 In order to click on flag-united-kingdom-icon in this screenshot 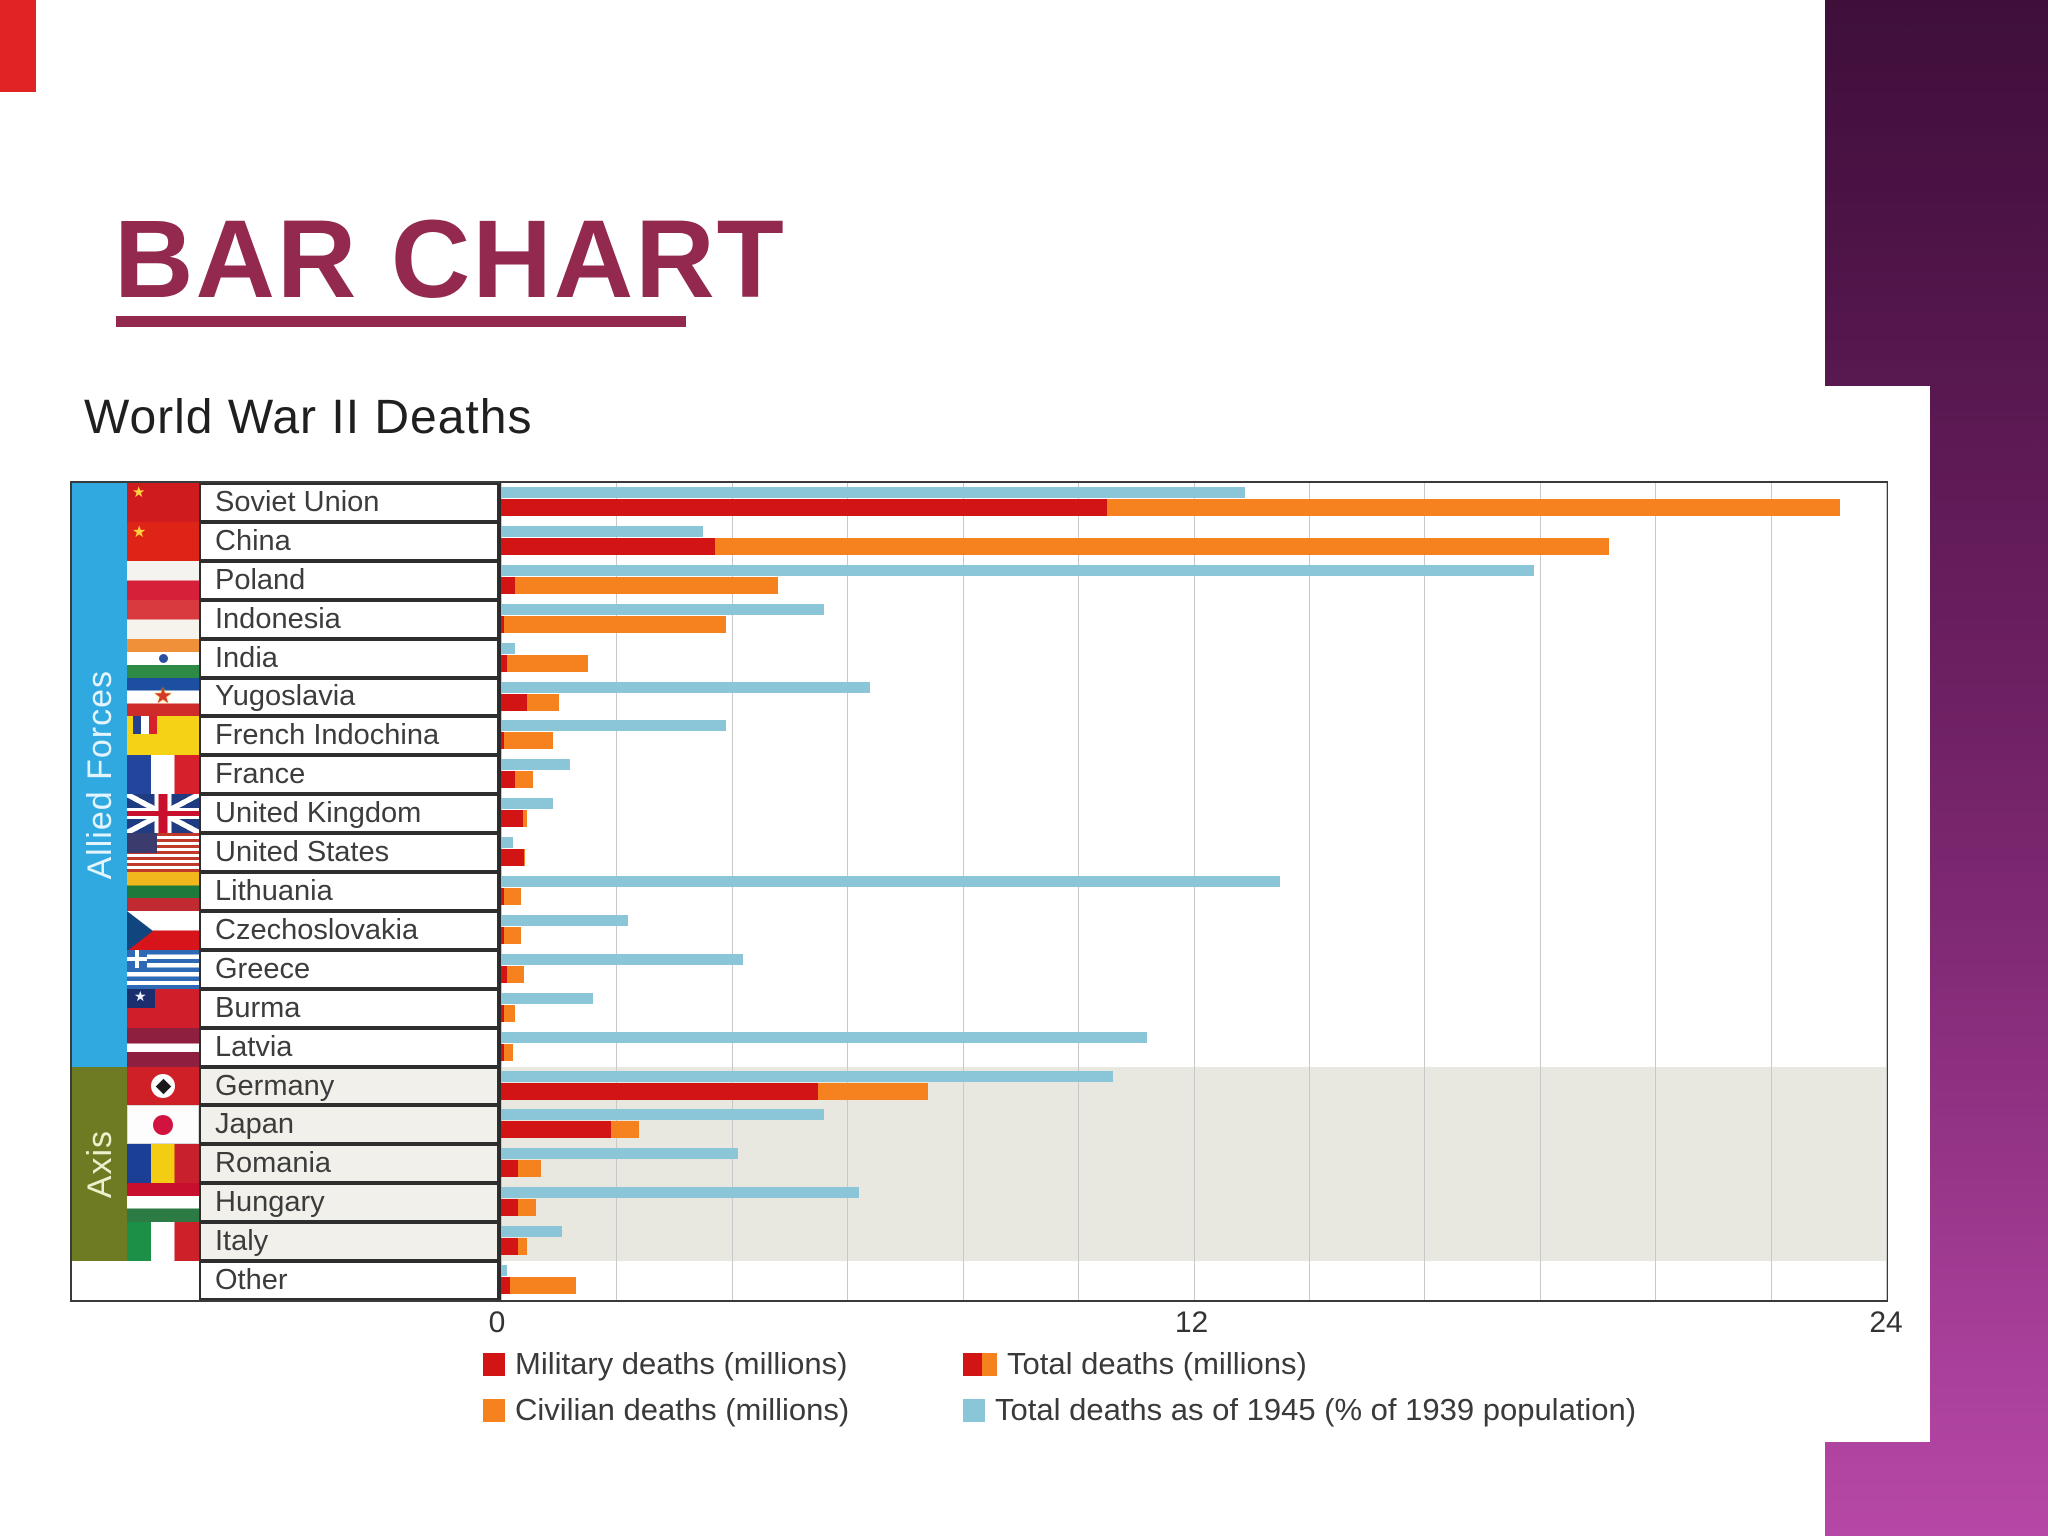, I will do `click(163, 814)`.